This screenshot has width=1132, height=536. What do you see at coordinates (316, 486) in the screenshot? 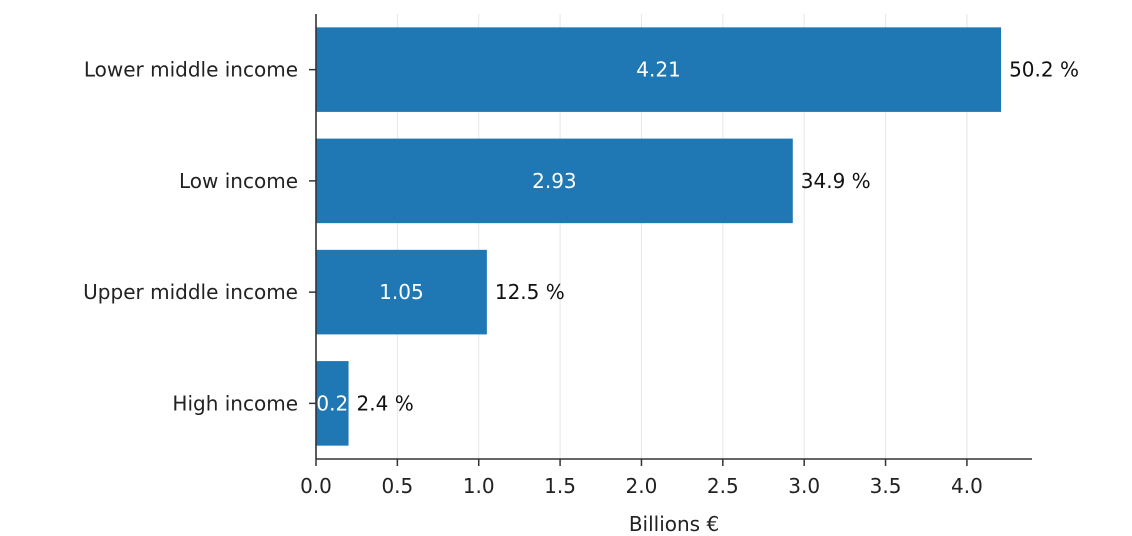
I see `x-tick-label: 0.0` at bounding box center [316, 486].